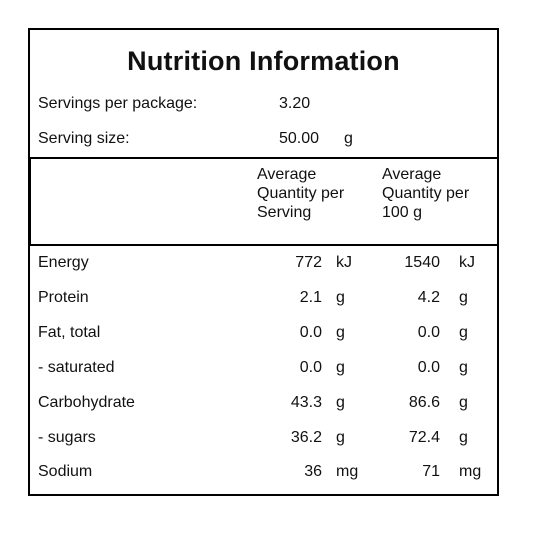 The image size is (533, 533). What do you see at coordinates (284, 212) in the screenshot?
I see `column-heading-line: Serving` at bounding box center [284, 212].